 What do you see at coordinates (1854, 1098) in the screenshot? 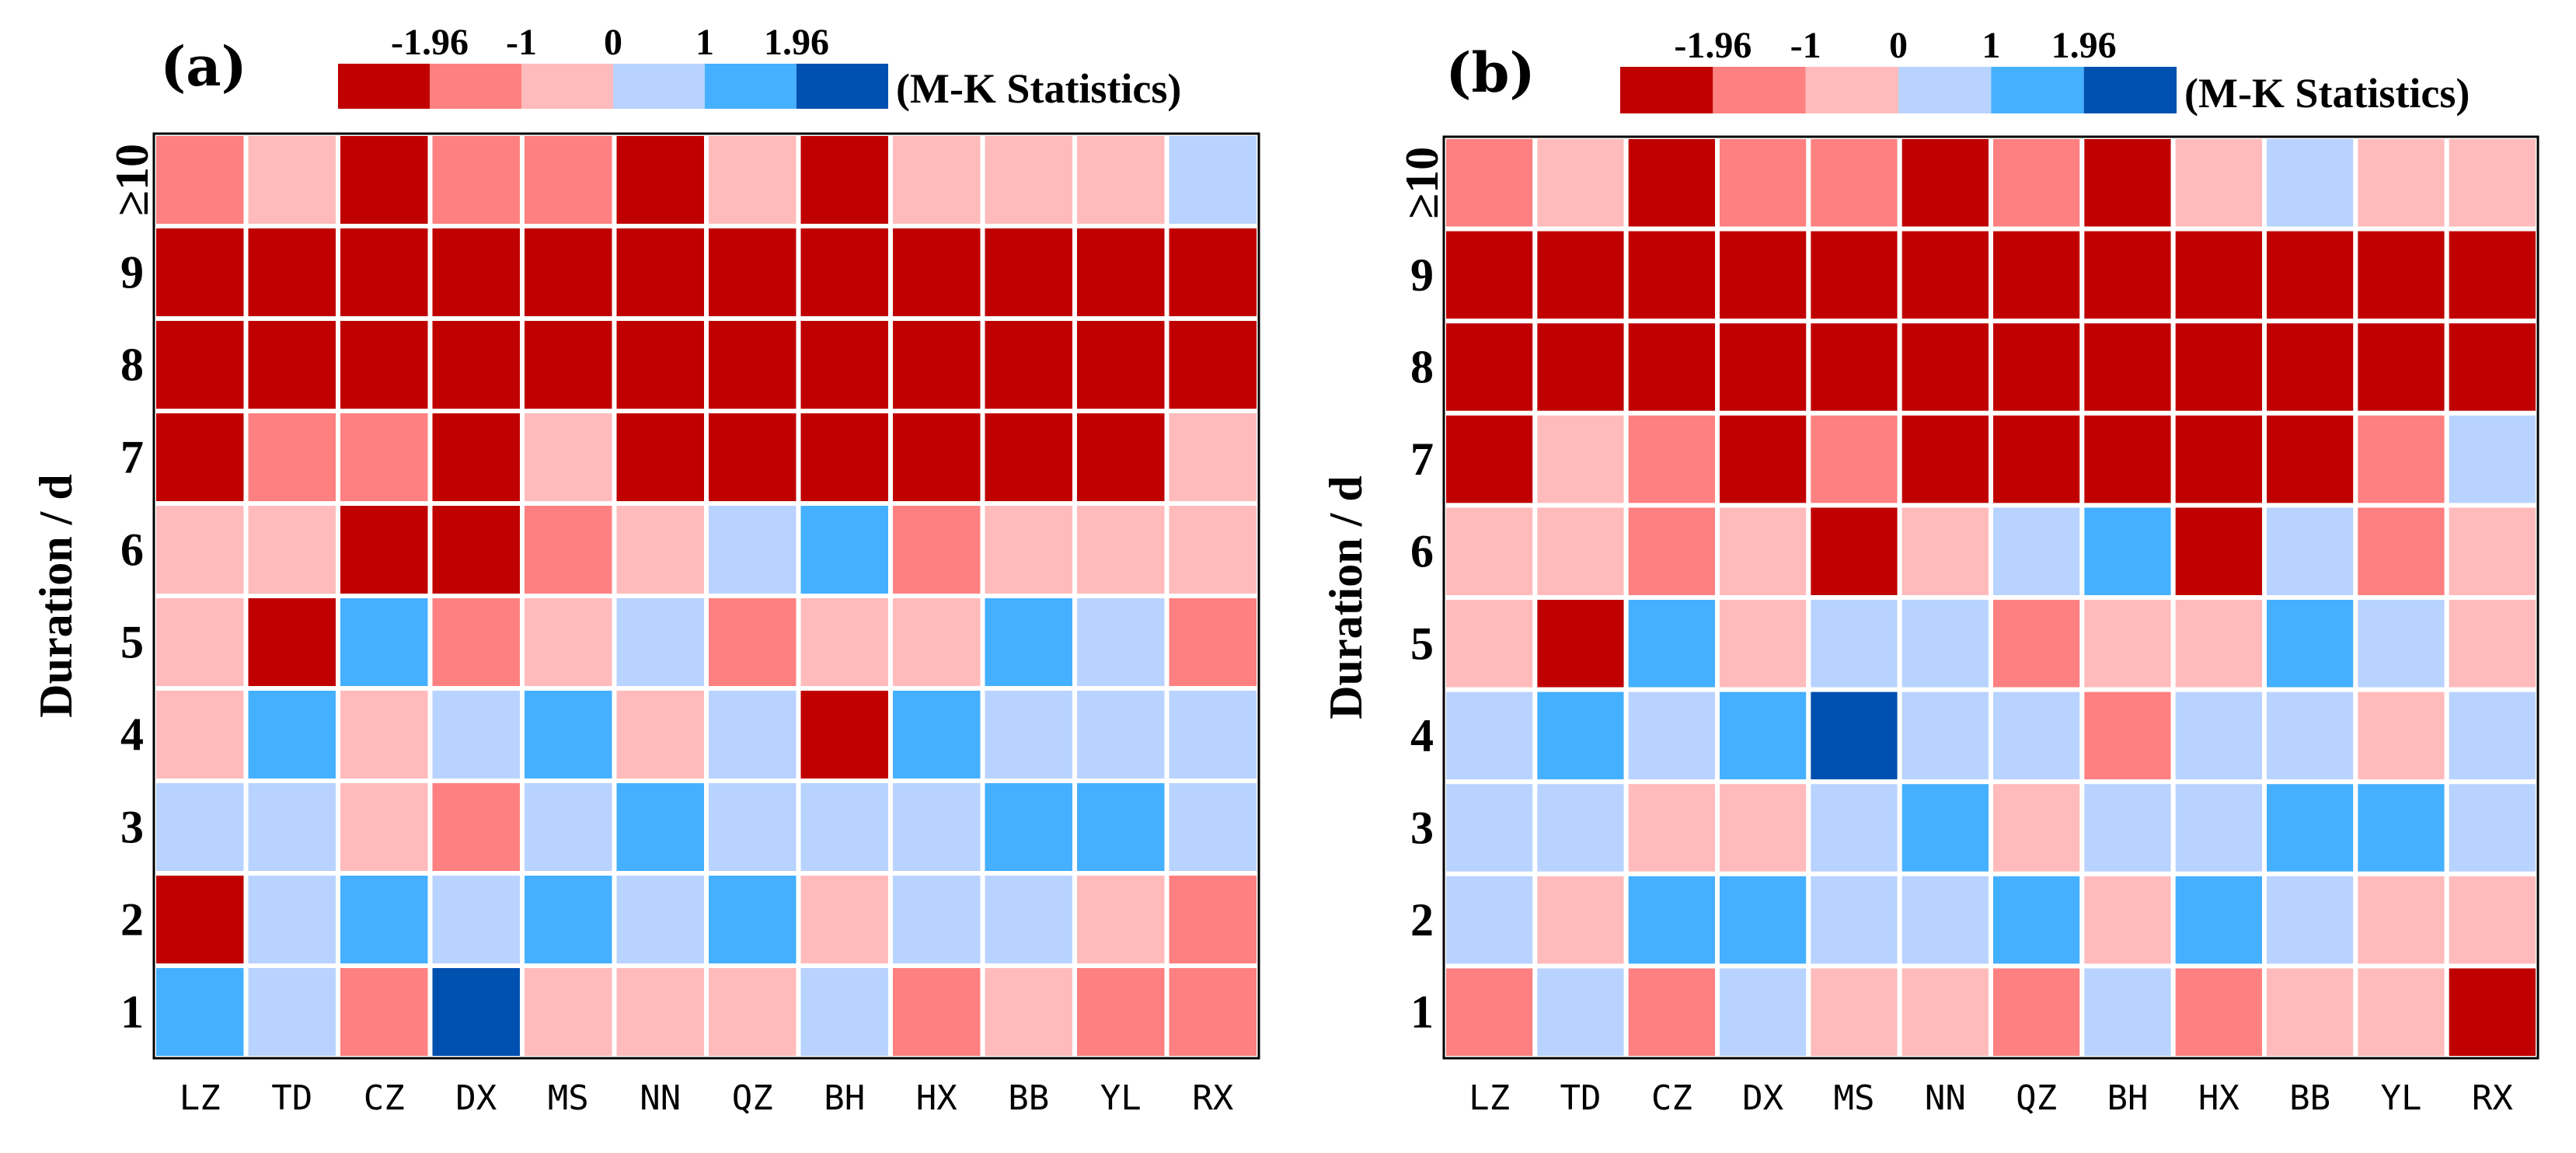
I see `x-tick-label: MS` at bounding box center [1854, 1098].